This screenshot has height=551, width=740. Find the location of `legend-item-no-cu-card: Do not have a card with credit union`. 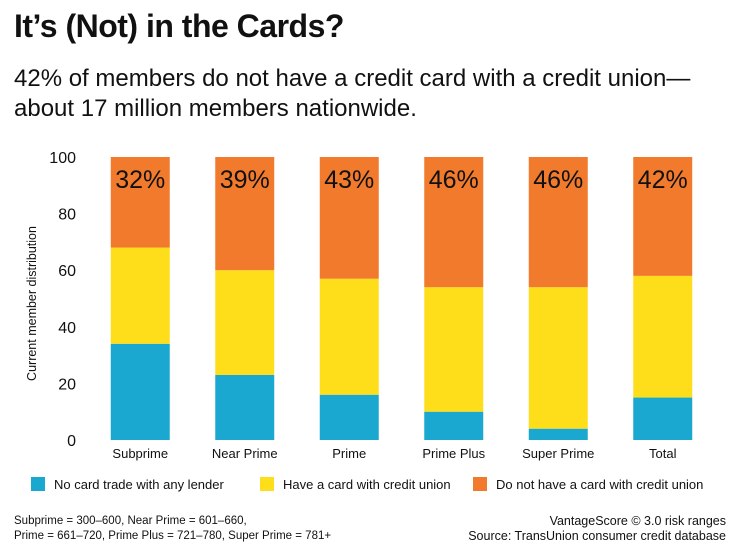

legend-item-no-cu-card: Do not have a card with credit union is located at coordinates (588, 484).